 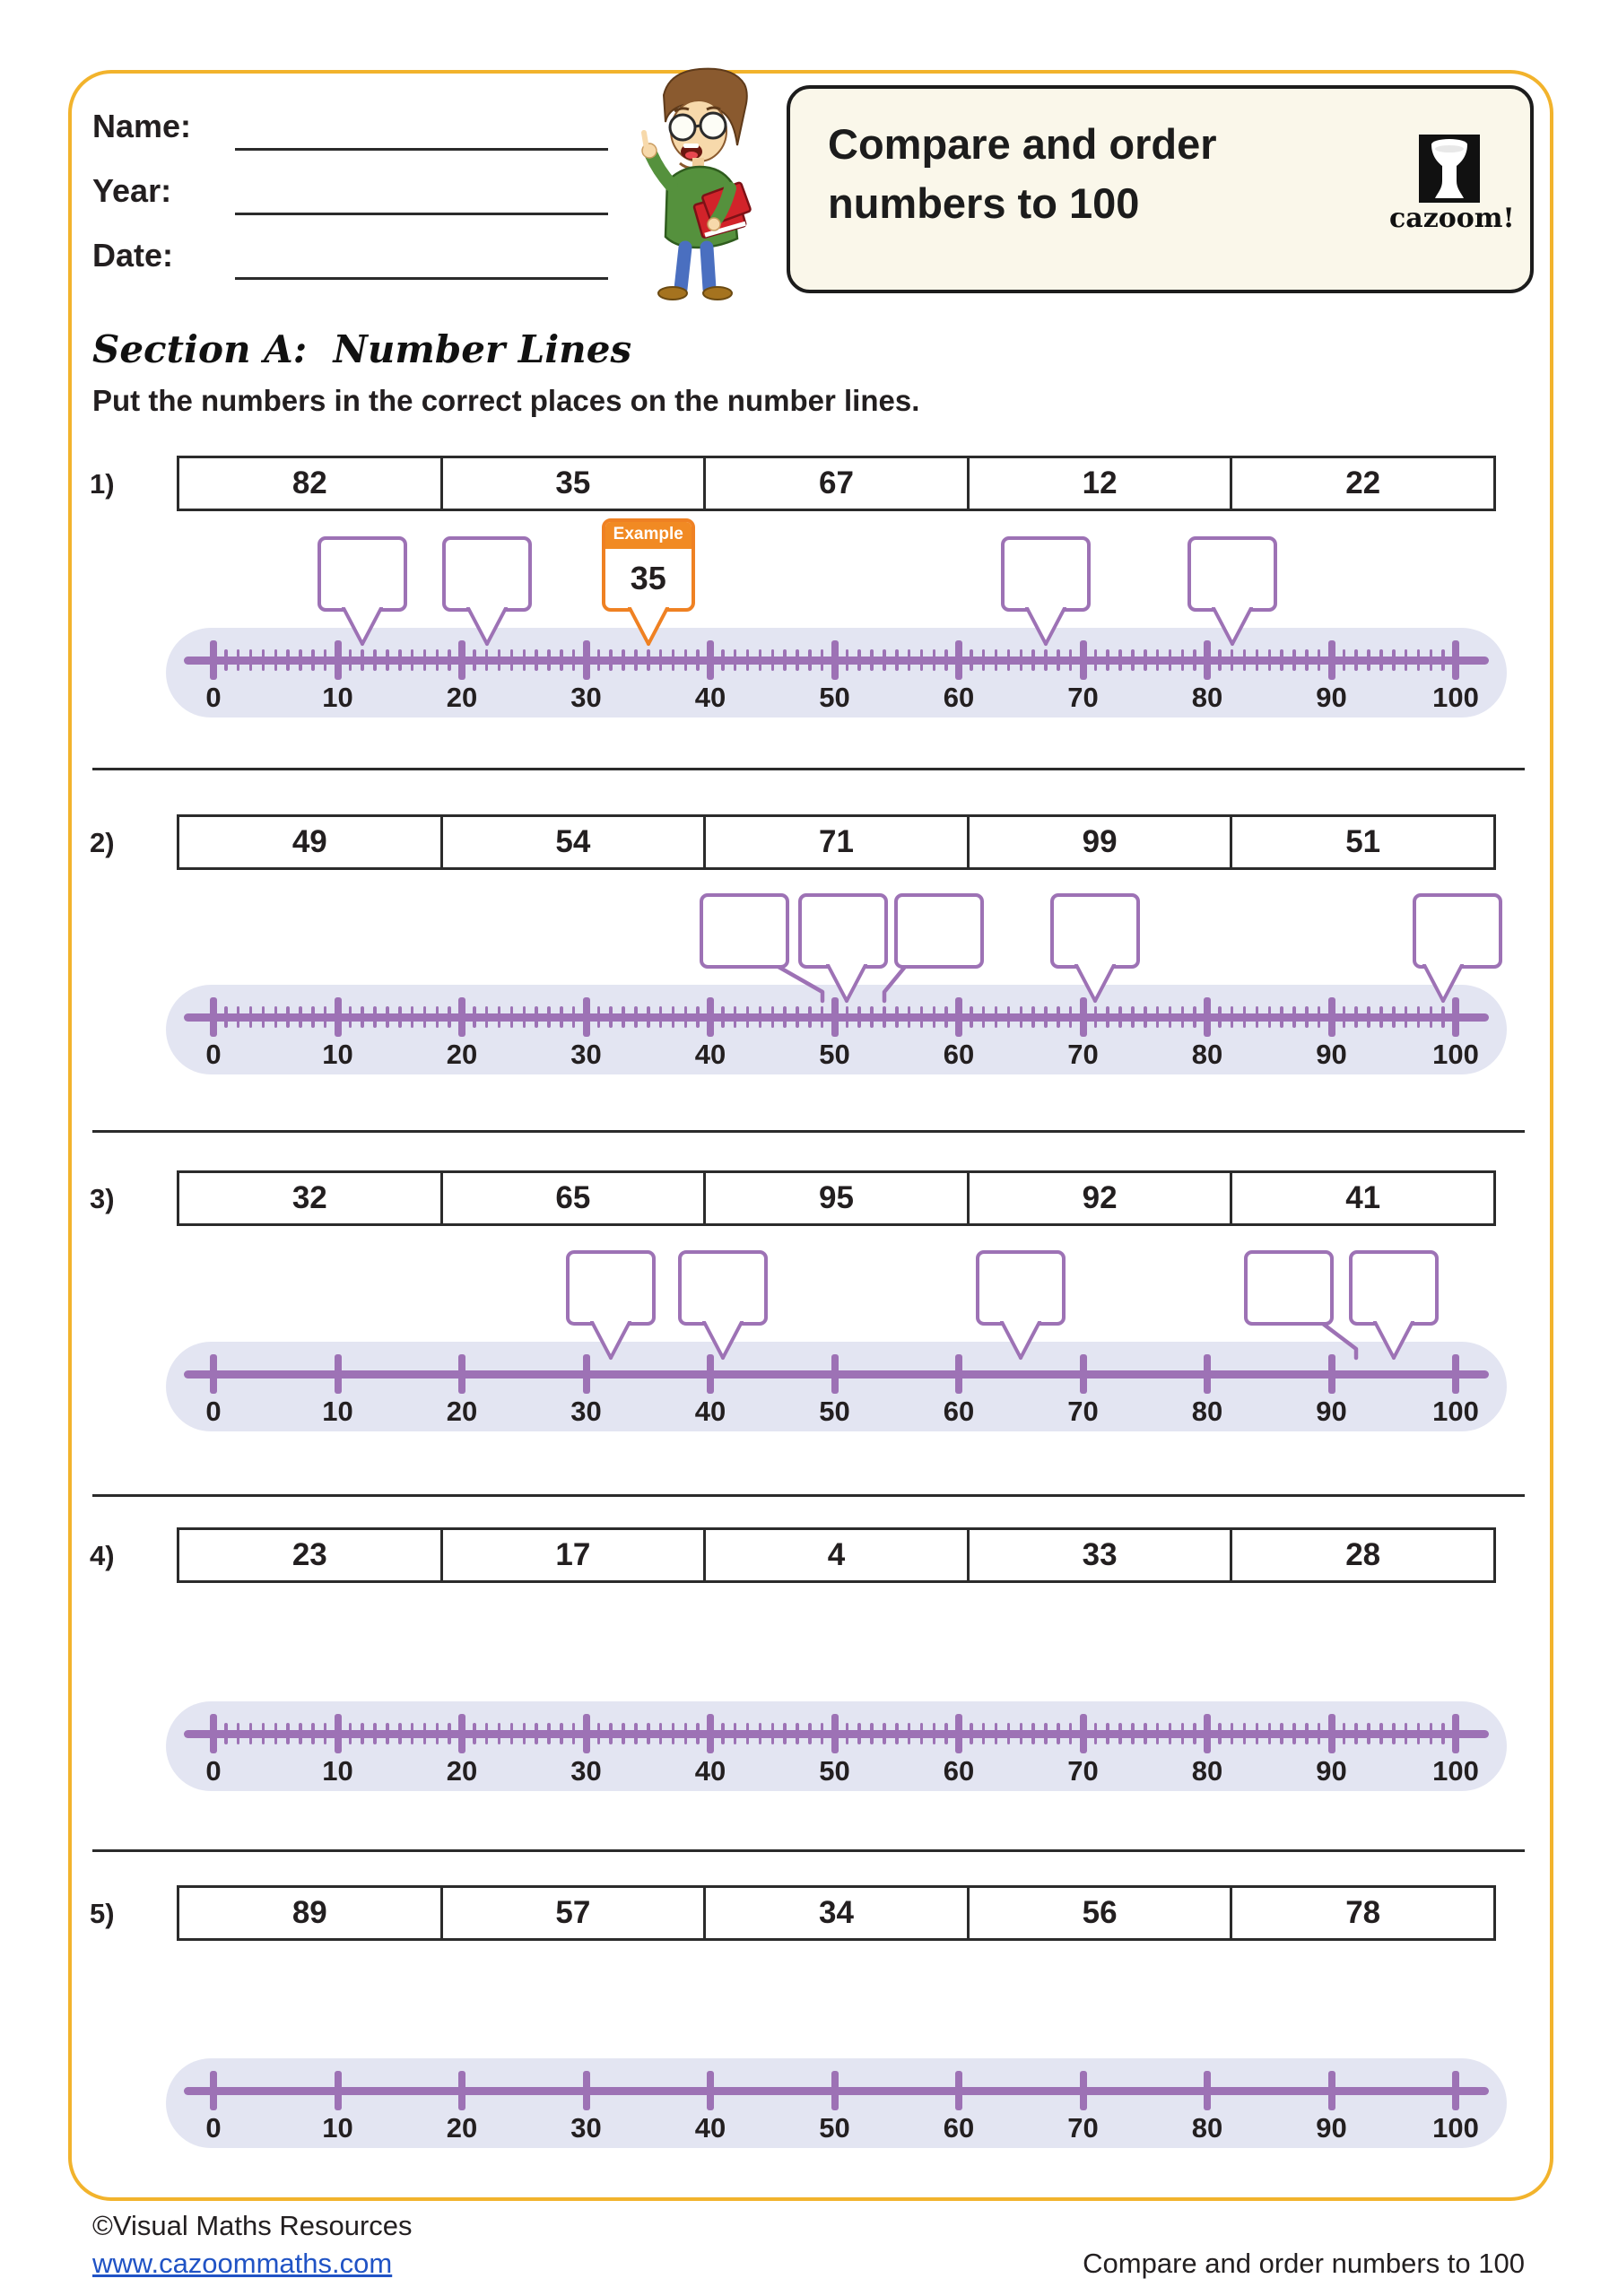 I want to click on number-line: 0 10 20 30 40 50 60 70 80 90 100, so click(x=836, y=1029).